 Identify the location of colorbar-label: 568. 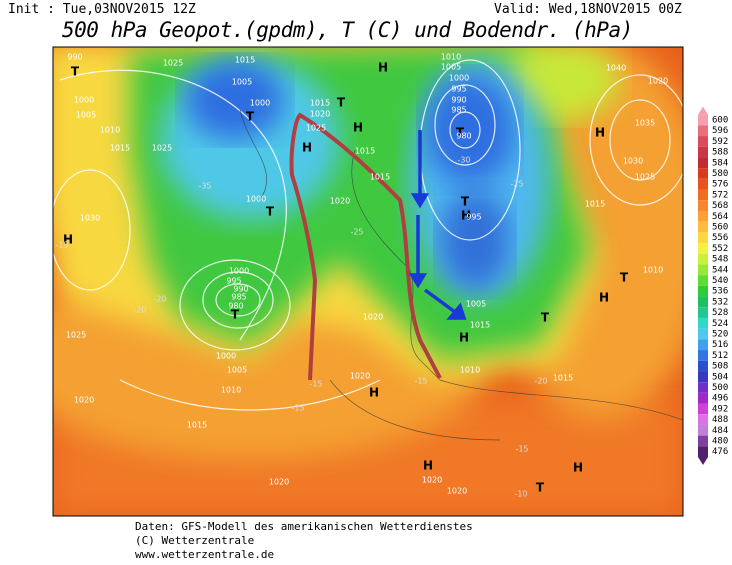
(720, 206).